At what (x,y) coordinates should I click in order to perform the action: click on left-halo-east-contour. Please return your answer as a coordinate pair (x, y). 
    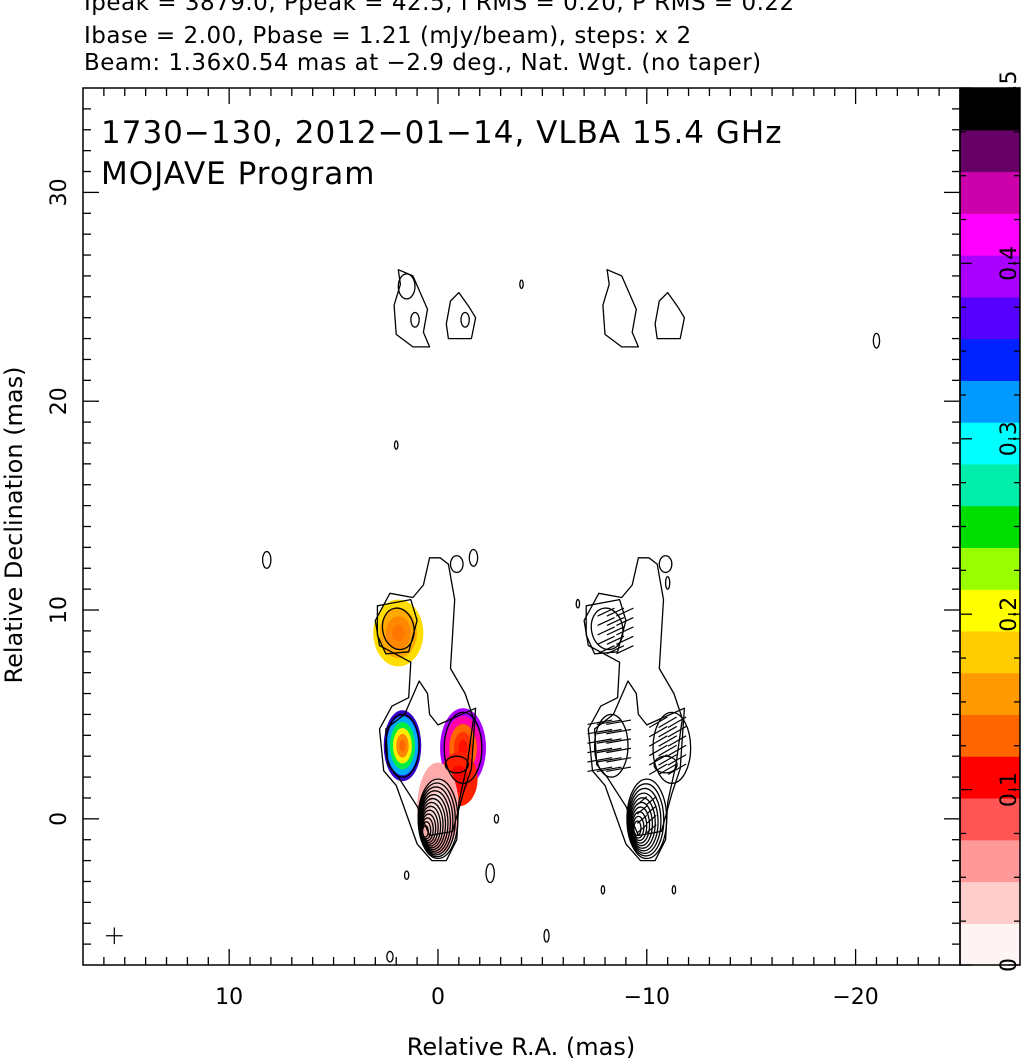
    Looking at the image, I should click on (461, 315).